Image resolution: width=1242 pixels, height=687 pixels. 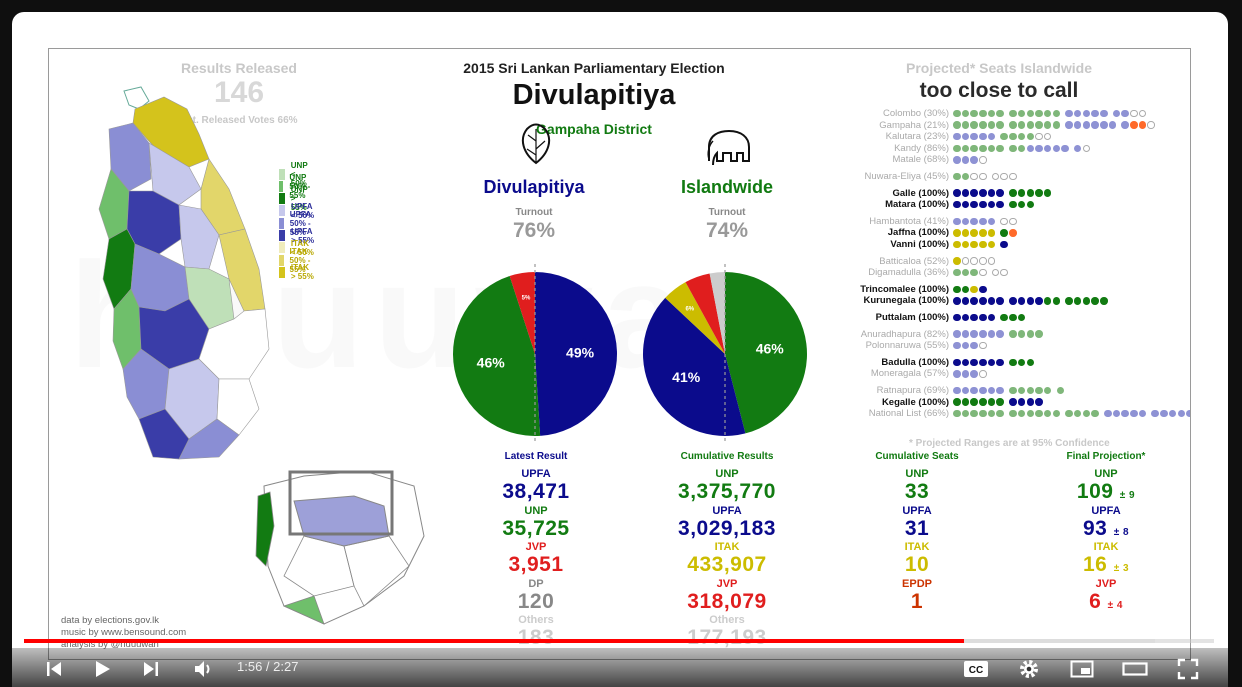 I want to click on pie-slice-unp, so click(x=496, y=356).